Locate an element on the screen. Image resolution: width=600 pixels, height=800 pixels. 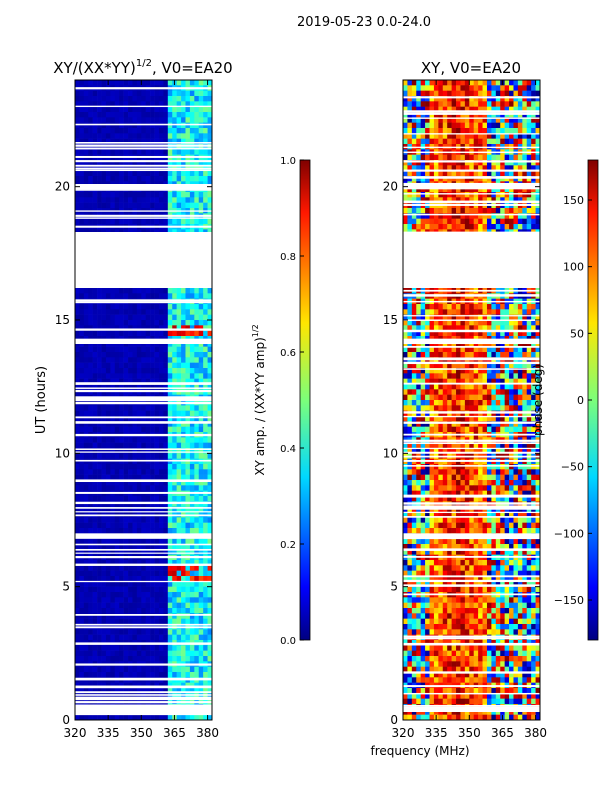
left-cbar-tick-label: 1.0 is located at coordinates (288, 161).